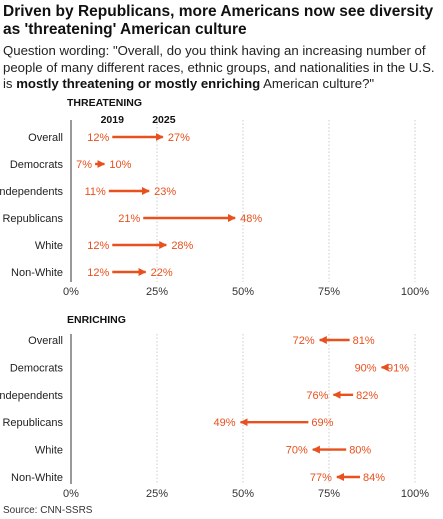 The image size is (443, 519). I want to click on enriching-tick-label: 50%, so click(243, 494).